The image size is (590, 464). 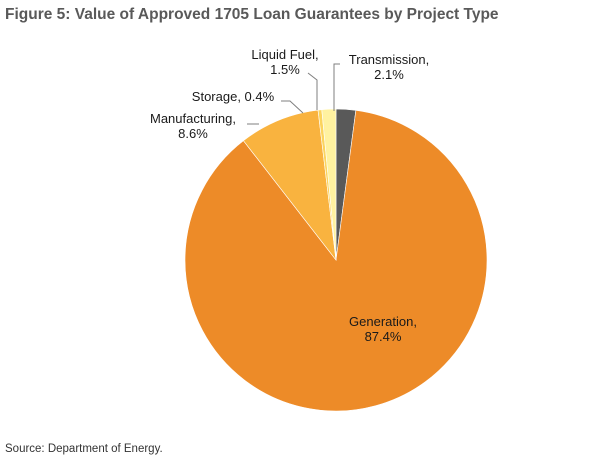 What do you see at coordinates (383, 329) in the screenshot?
I see `slice-label-generation: Generation, 87.4%` at bounding box center [383, 329].